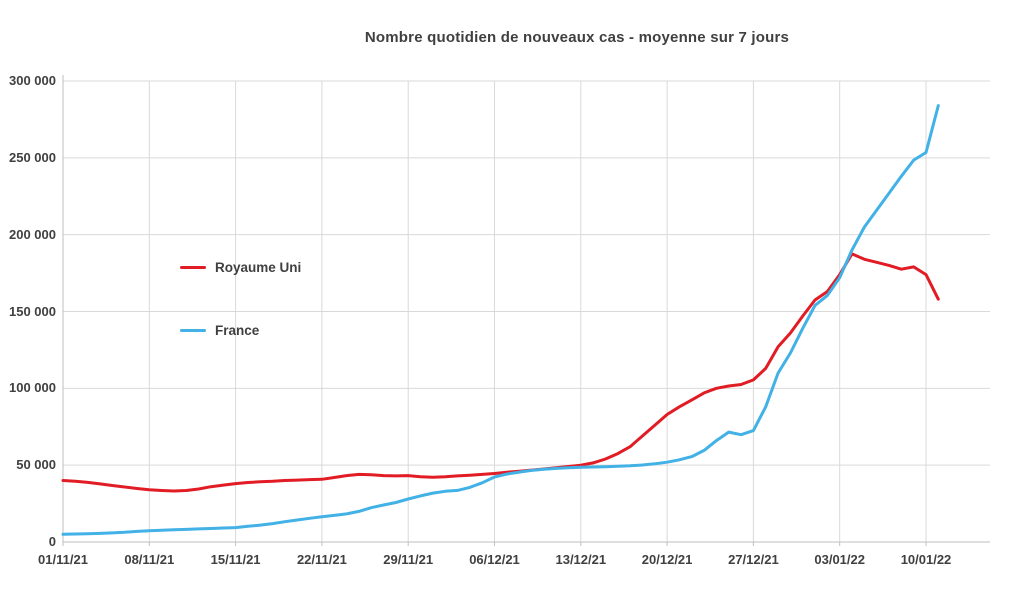  I want to click on x-axis-label: 22/11/21, so click(321, 559).